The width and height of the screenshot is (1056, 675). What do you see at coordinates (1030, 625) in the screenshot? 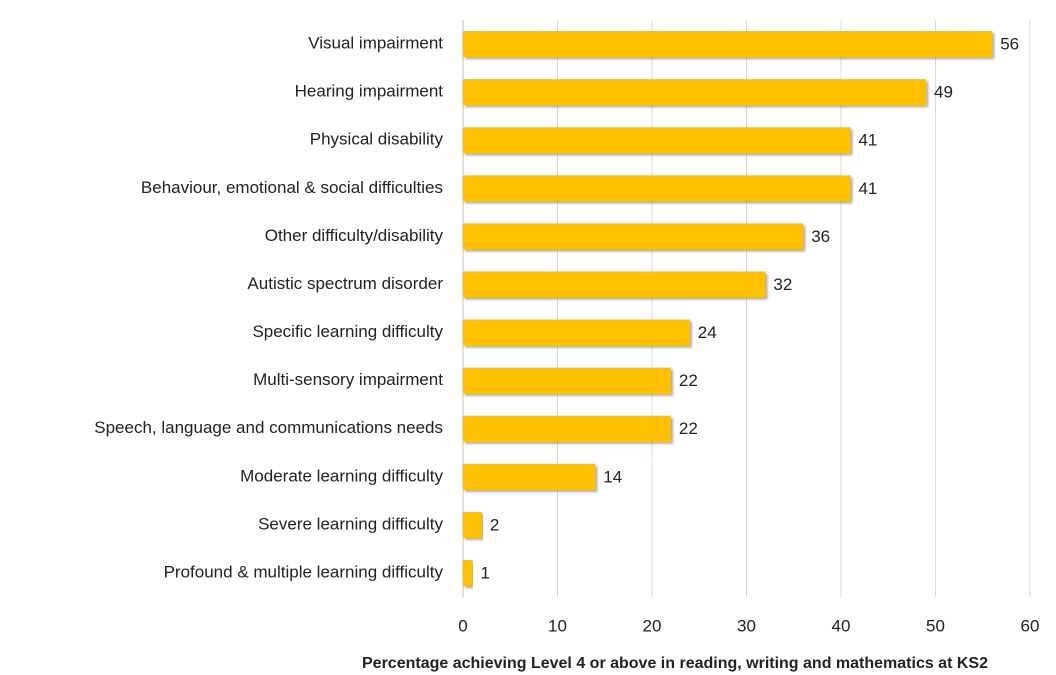
I see `x-tick-label: 60` at bounding box center [1030, 625].